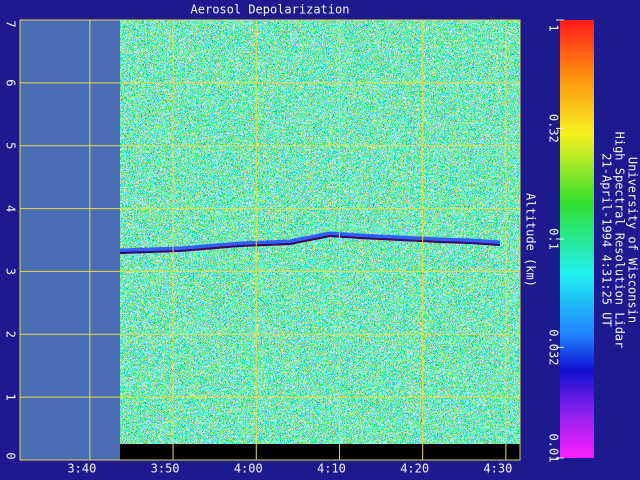  What do you see at coordinates (554, 27) in the screenshot?
I see `colorbar-tick-label: 1` at bounding box center [554, 27].